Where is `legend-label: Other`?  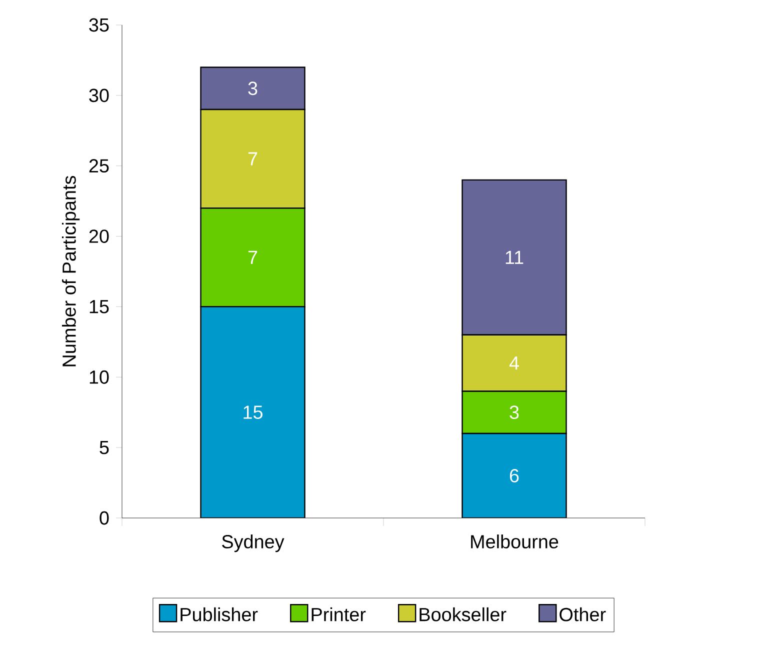 legend-label: Other is located at coordinates (583, 614).